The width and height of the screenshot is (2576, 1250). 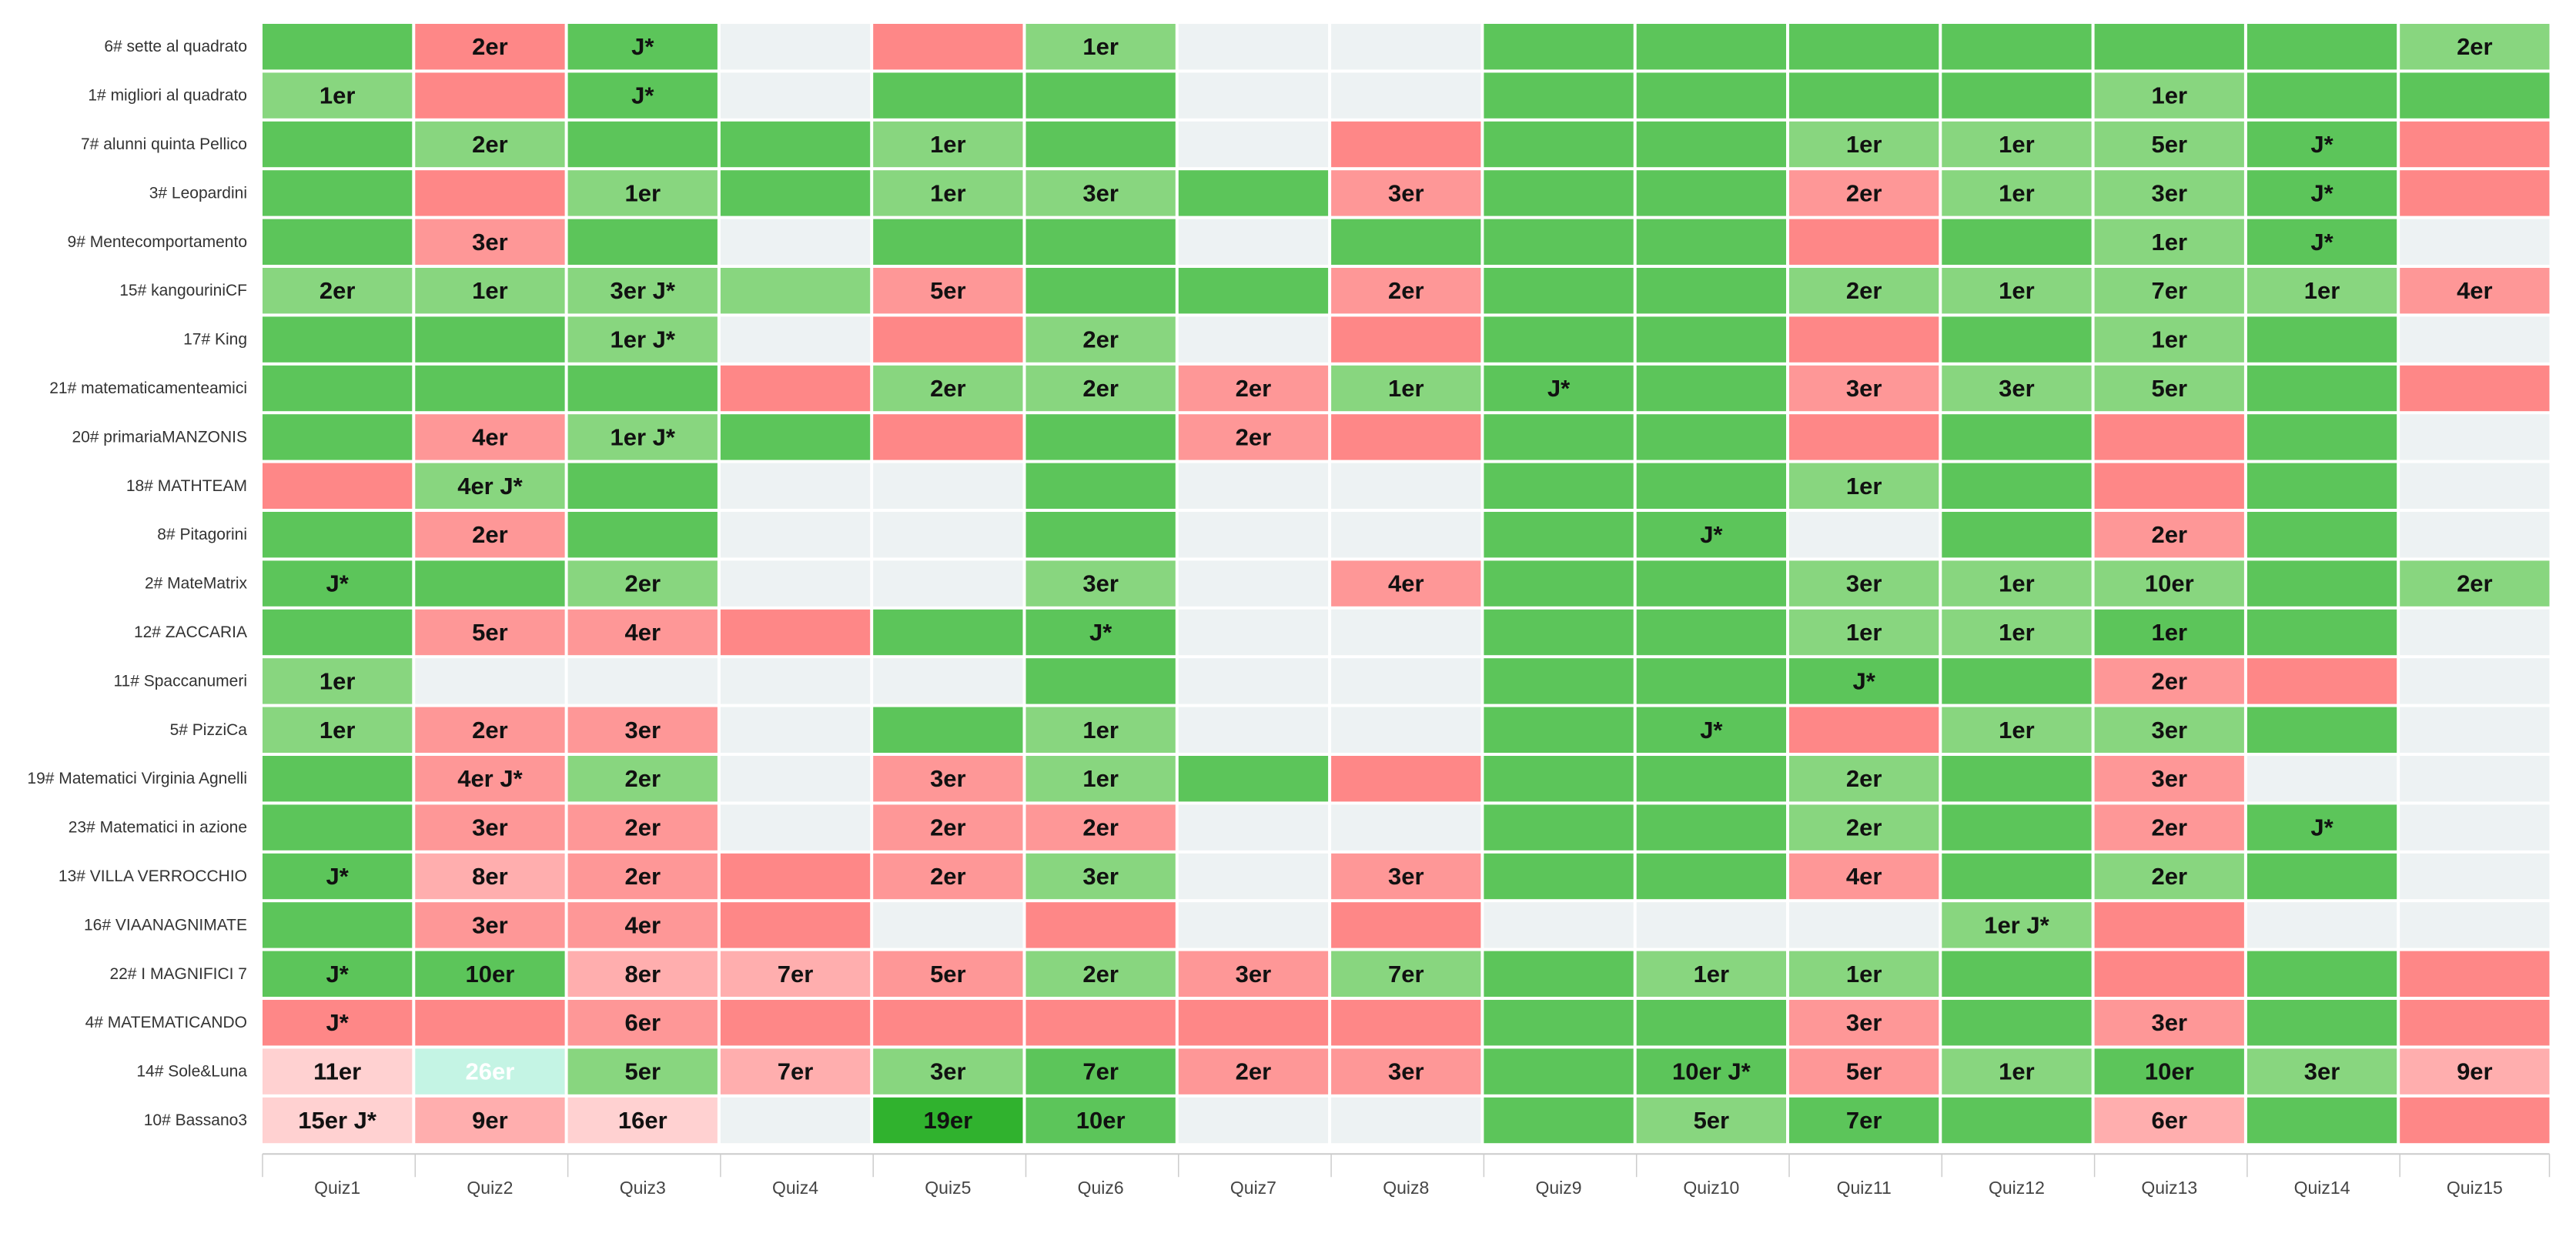 What do you see at coordinates (2475, 1071) in the screenshot?
I see `cell-label: 9er` at bounding box center [2475, 1071].